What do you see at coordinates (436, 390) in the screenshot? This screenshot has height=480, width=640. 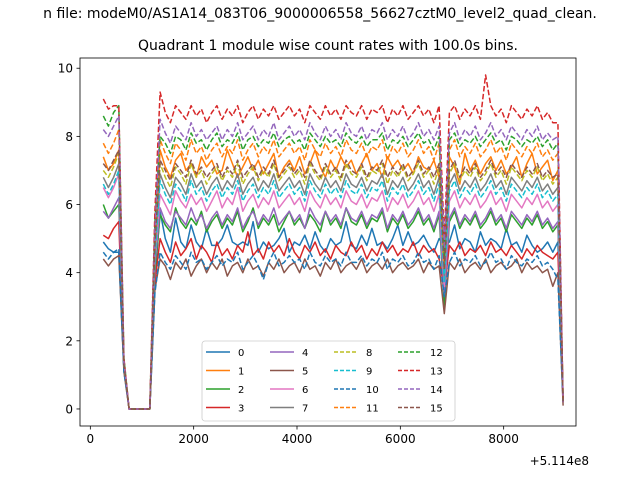 I see `legend-label-14: 14` at bounding box center [436, 390].